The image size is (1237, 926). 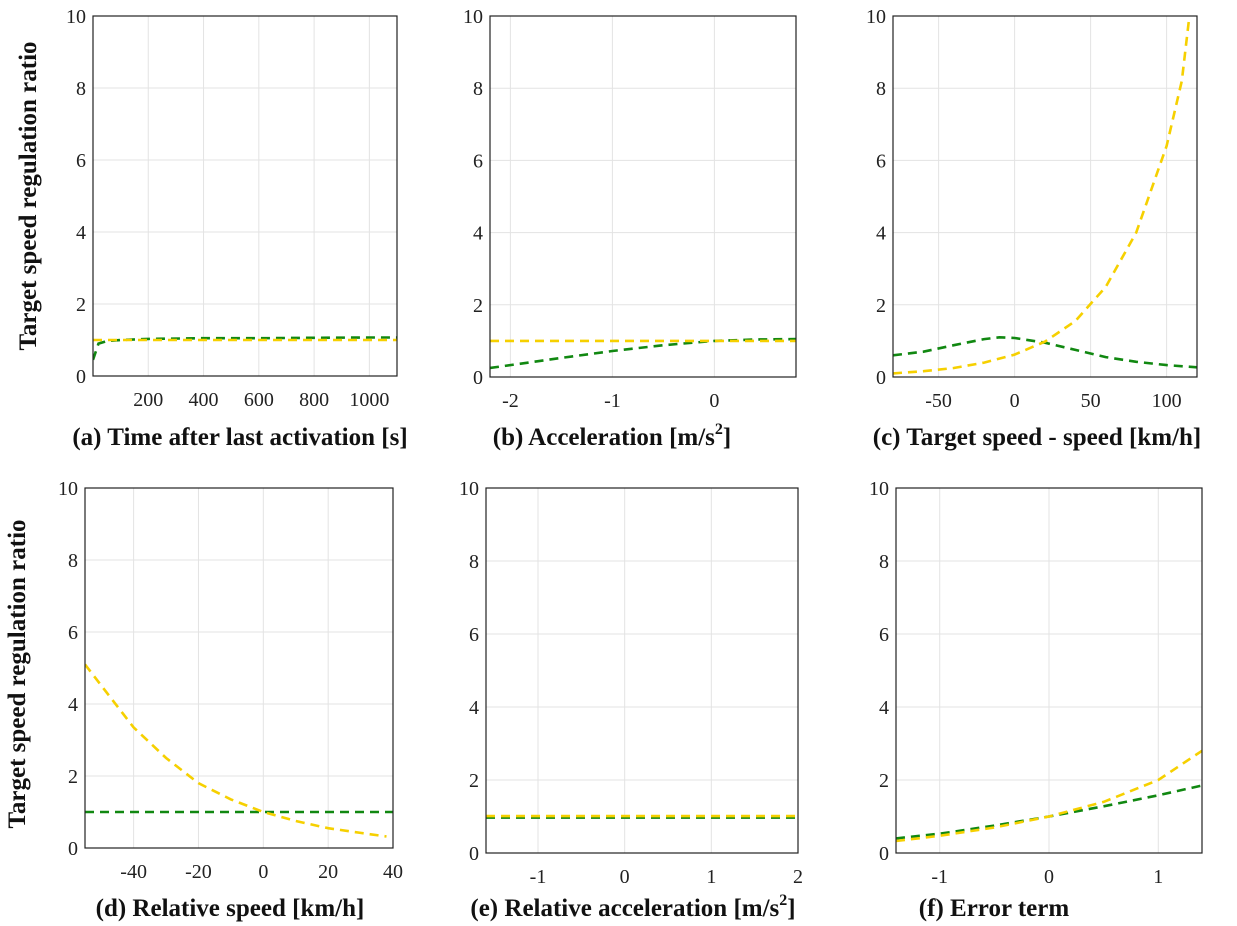 What do you see at coordinates (73, 705) in the screenshot?
I see `panel-d-ytick-2: 4` at bounding box center [73, 705].